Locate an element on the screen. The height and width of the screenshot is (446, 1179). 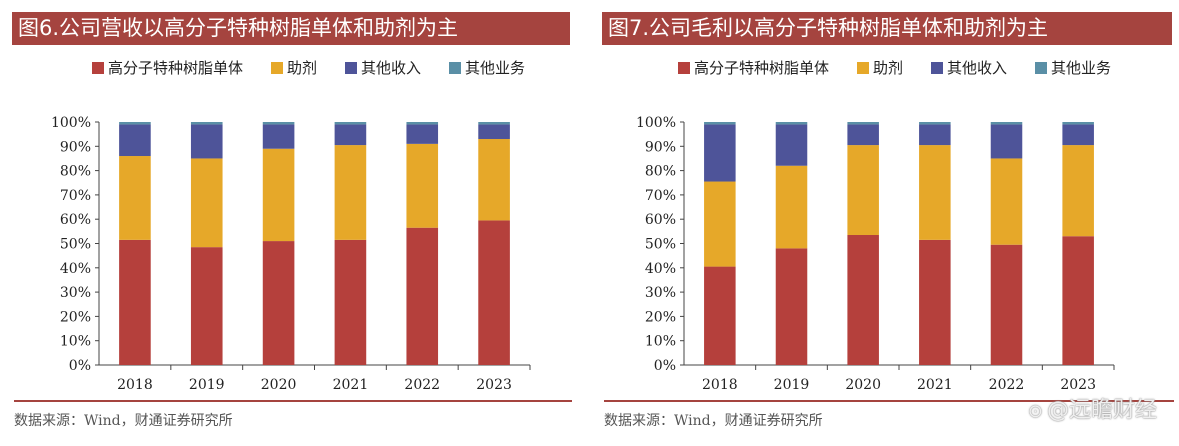
chart-title: 图7.公司毛利以高分子特种树脂单体和助剂为主 is located at coordinates (887, 28).